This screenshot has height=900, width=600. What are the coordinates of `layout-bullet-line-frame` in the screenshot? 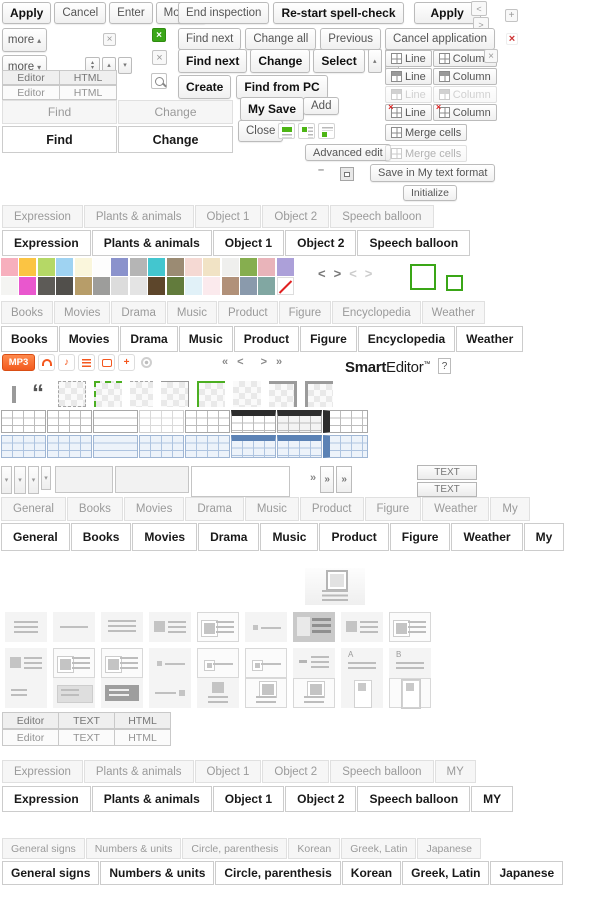 It's located at (218, 663).